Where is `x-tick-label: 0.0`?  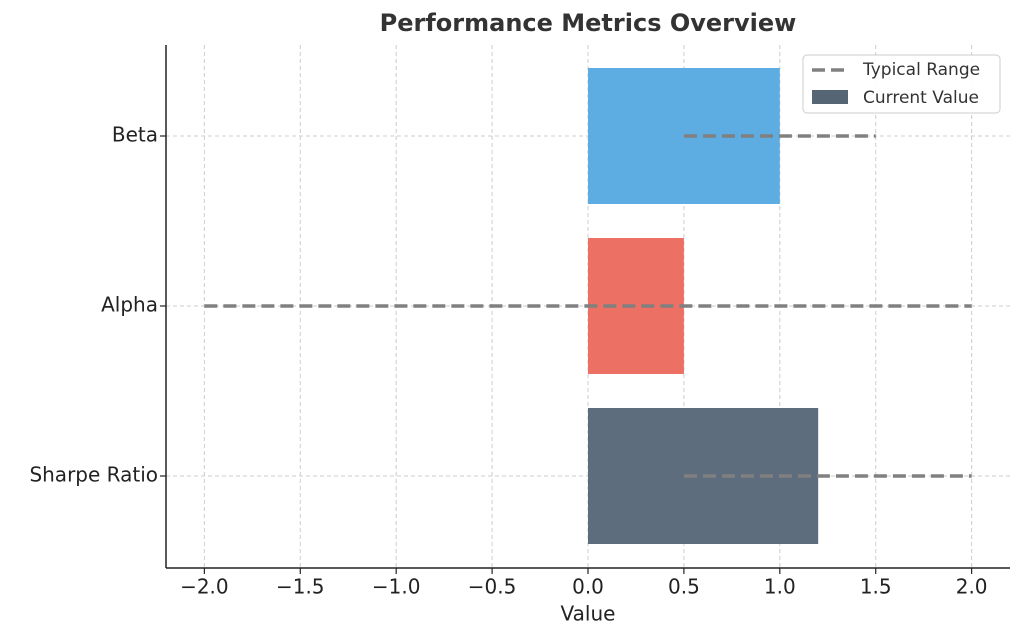
x-tick-label: 0.0 is located at coordinates (588, 587).